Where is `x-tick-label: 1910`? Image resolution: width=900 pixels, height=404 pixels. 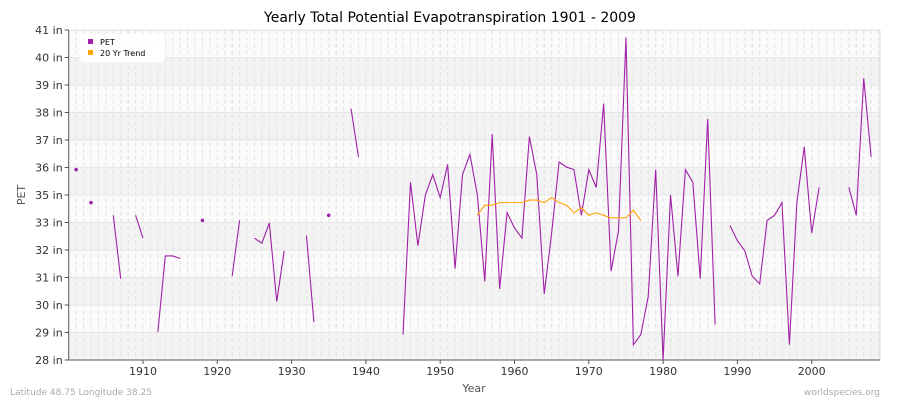 x-tick-label: 1910 is located at coordinates (143, 371).